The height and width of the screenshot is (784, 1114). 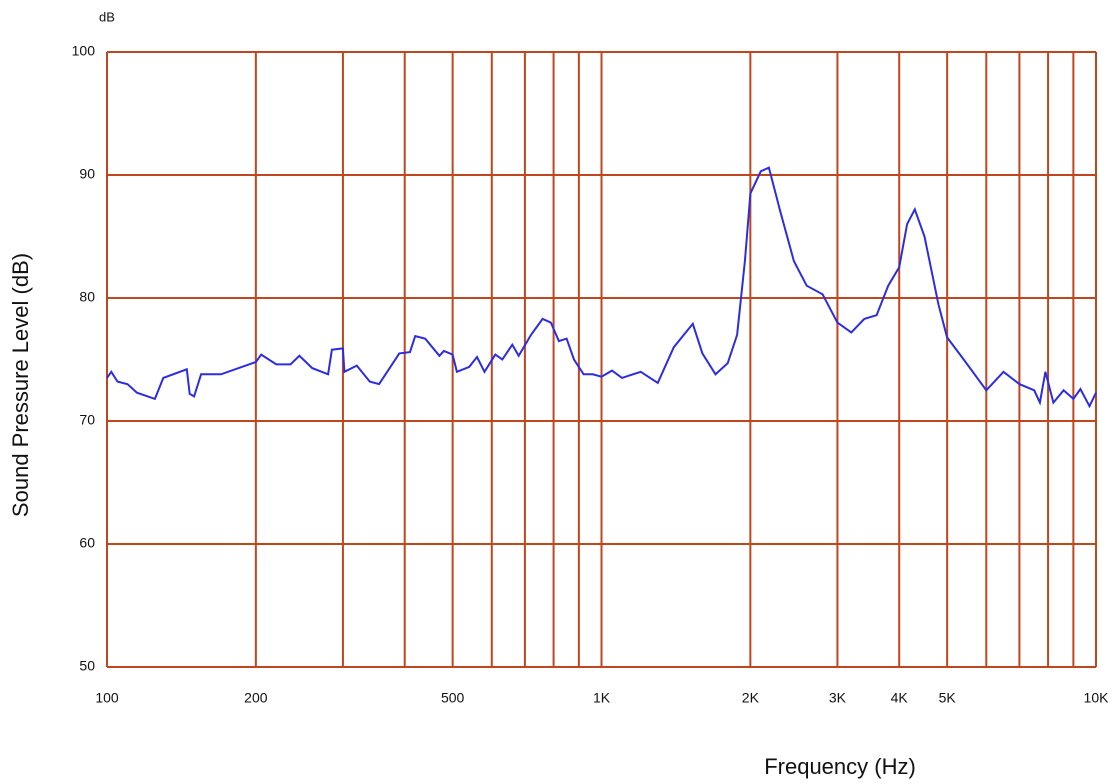 What do you see at coordinates (256, 698) in the screenshot?
I see `x-tick-label: 200` at bounding box center [256, 698].